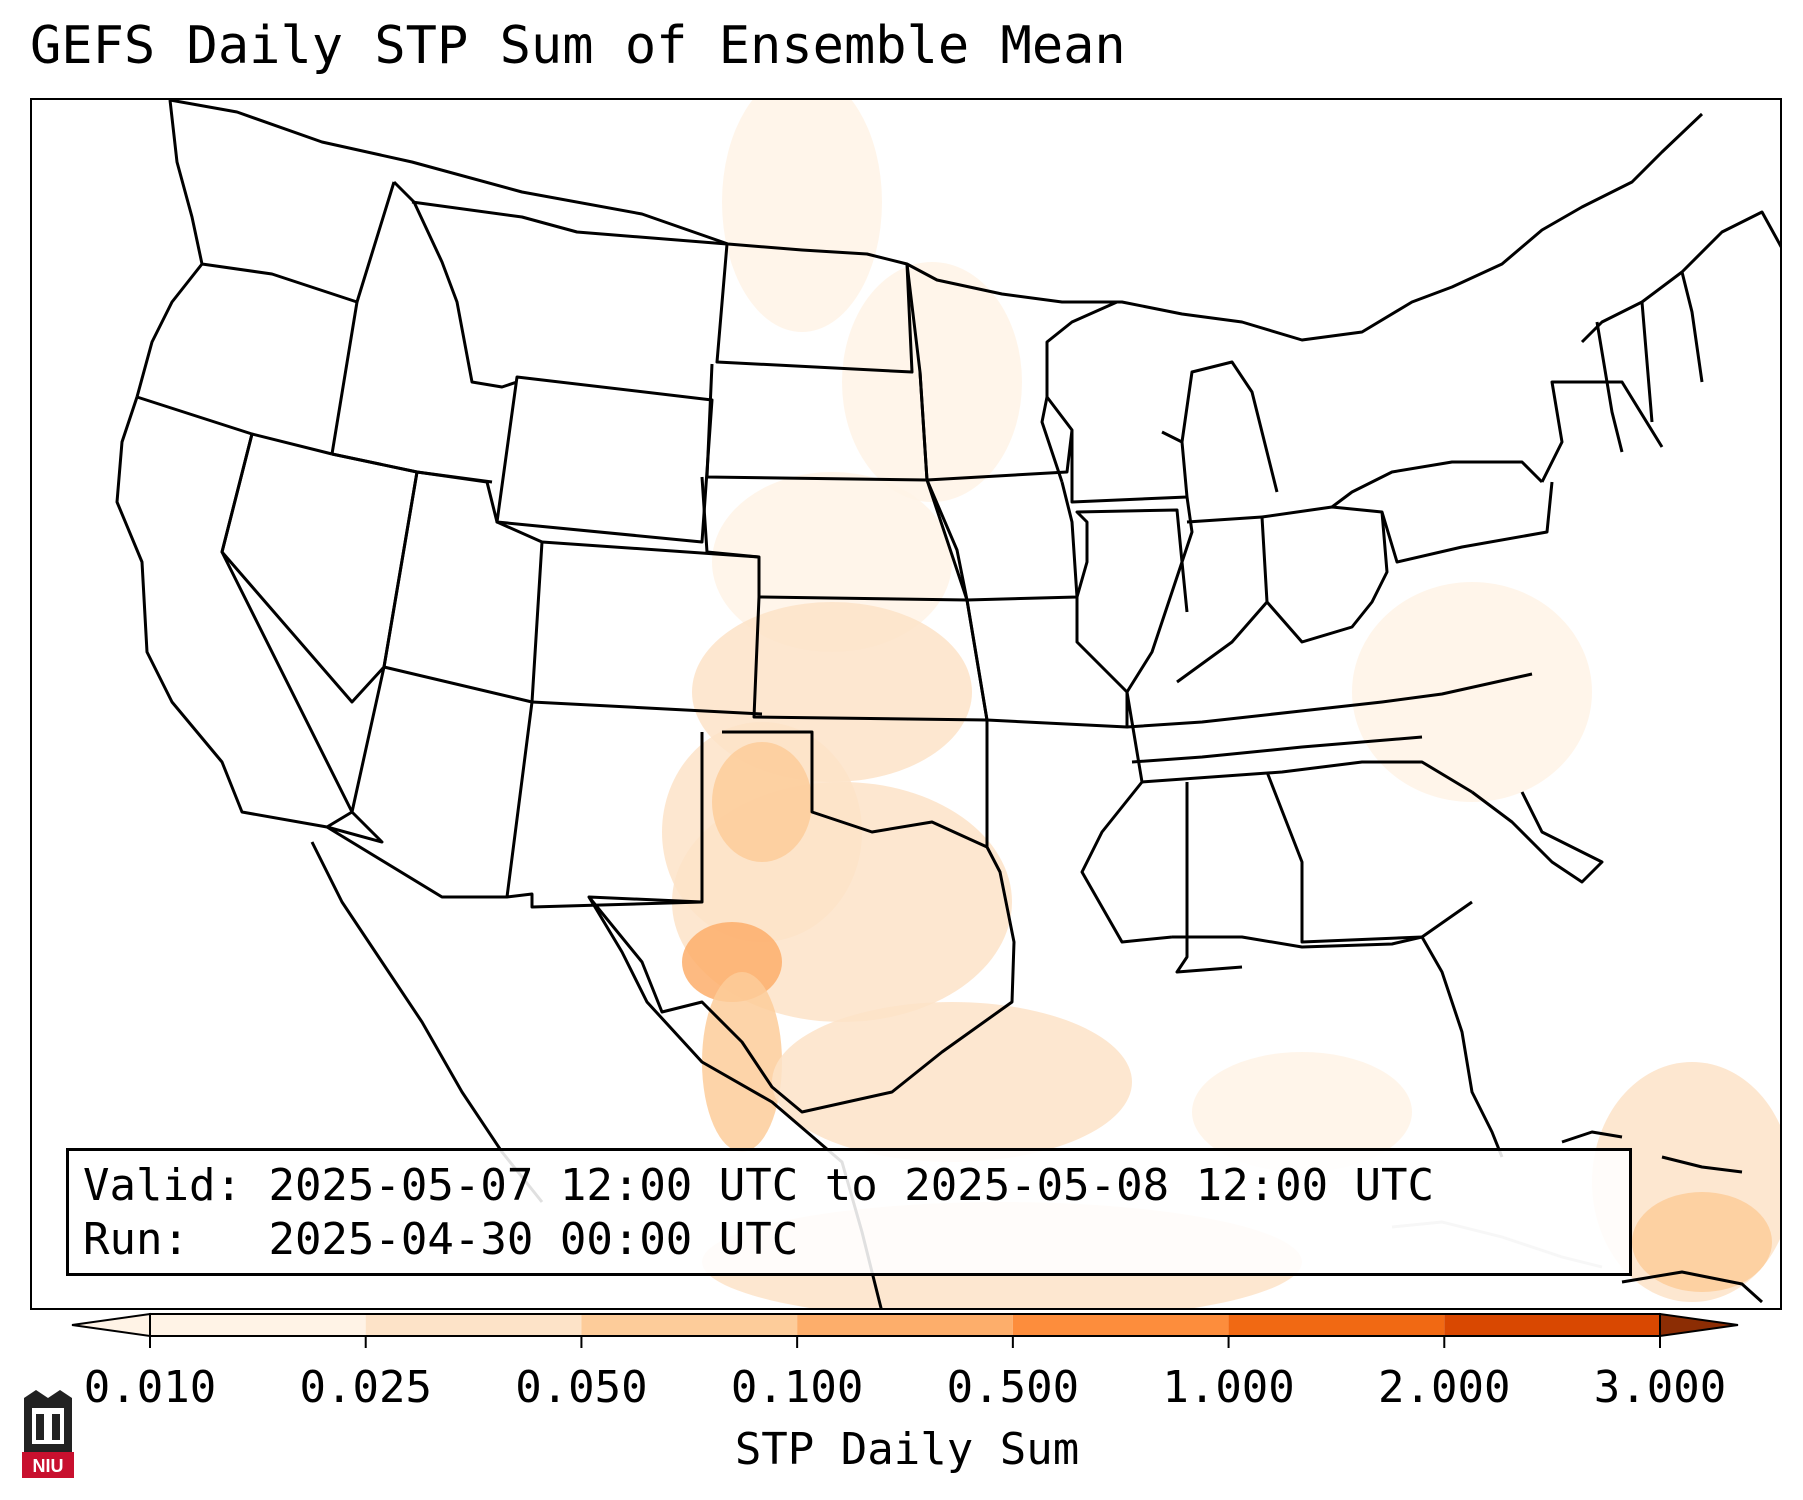 Image resolution: width=1803 pixels, height=1500 pixels. What do you see at coordinates (136, 1239) in the screenshot?
I see `run-label: Run:` at bounding box center [136, 1239].